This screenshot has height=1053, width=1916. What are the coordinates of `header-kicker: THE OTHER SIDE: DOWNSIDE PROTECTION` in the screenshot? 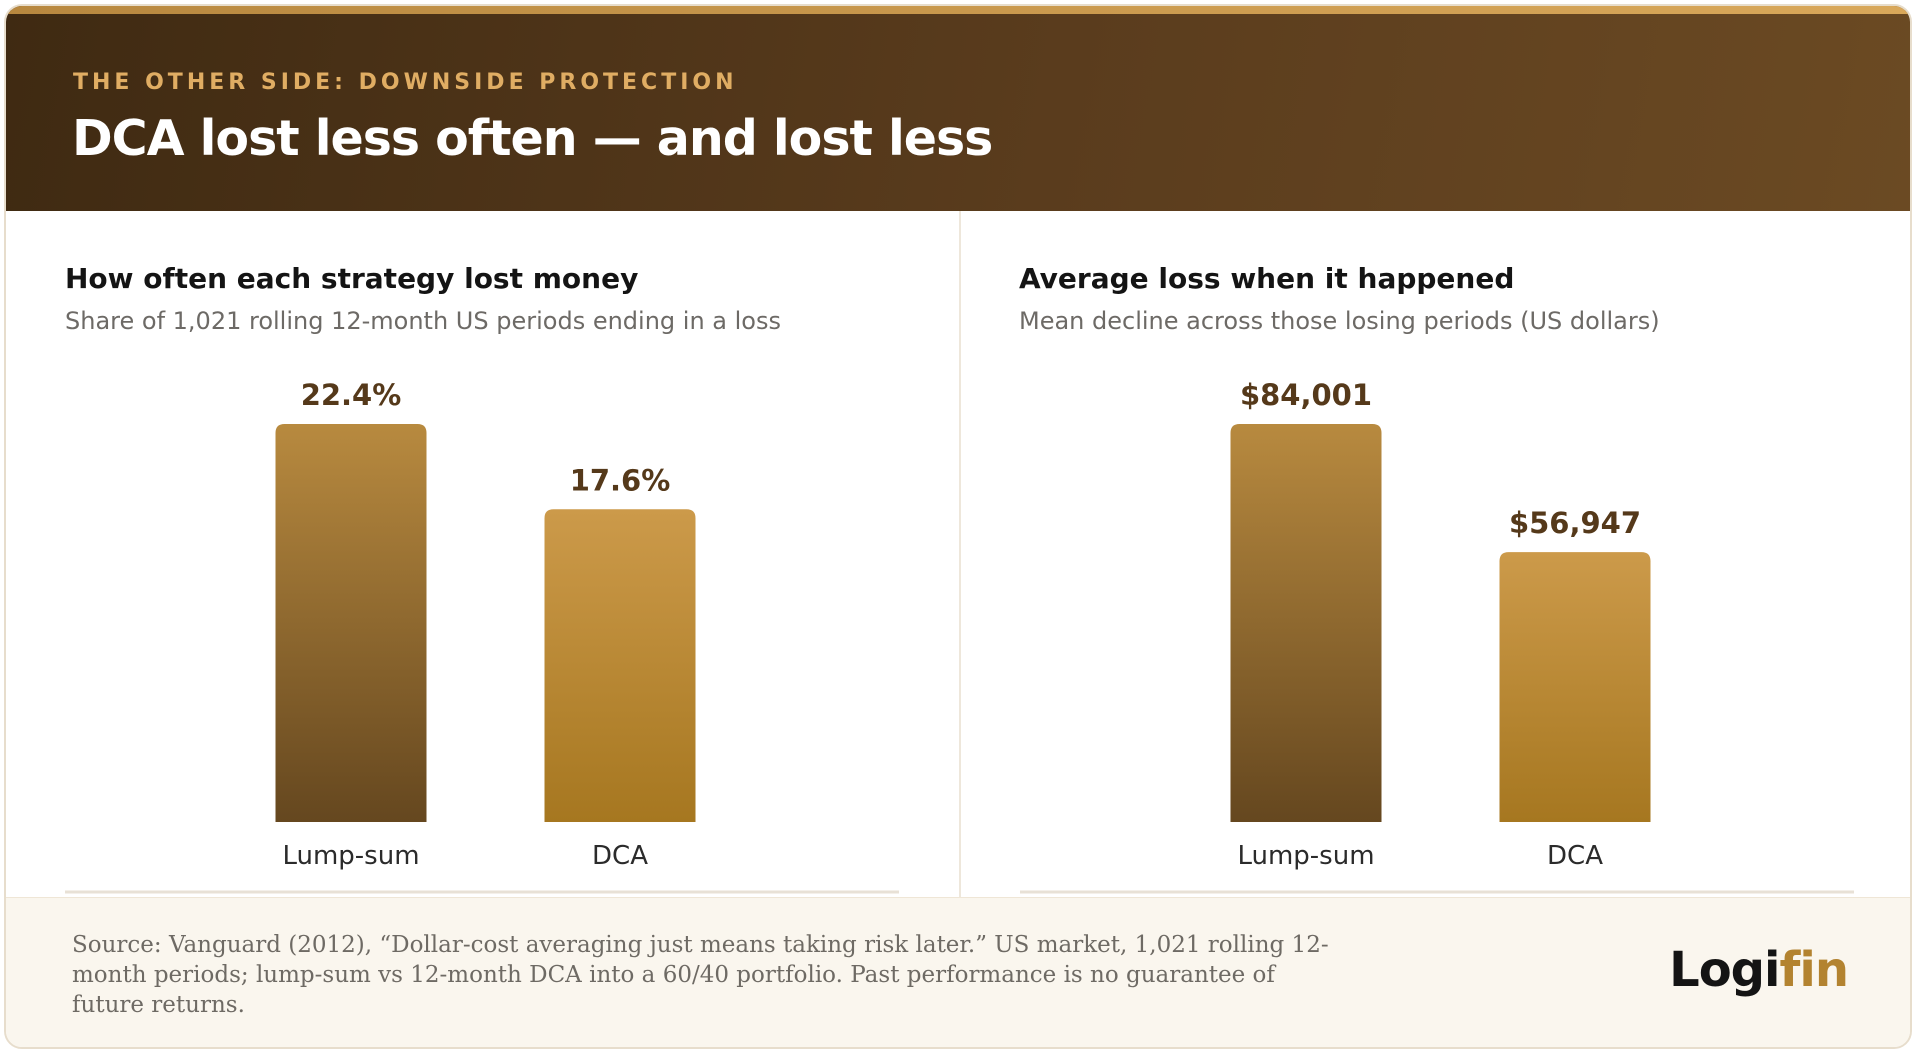 It's located at (405, 82).